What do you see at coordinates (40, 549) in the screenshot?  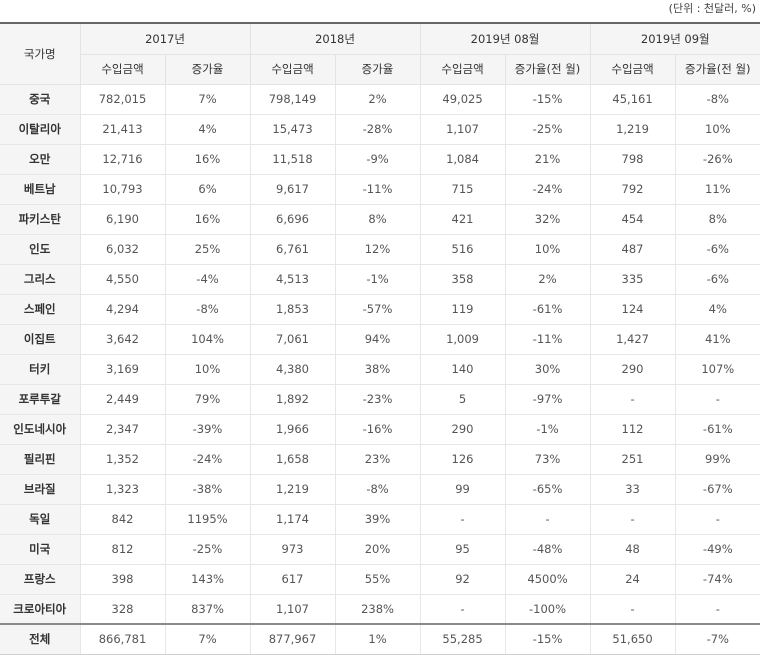 I see `country-cell: 미국` at bounding box center [40, 549].